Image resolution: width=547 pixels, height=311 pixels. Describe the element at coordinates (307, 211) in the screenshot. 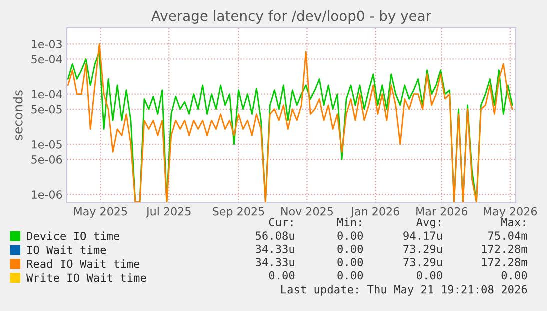

I see `x-tick-label: Nov 2025` at that location.